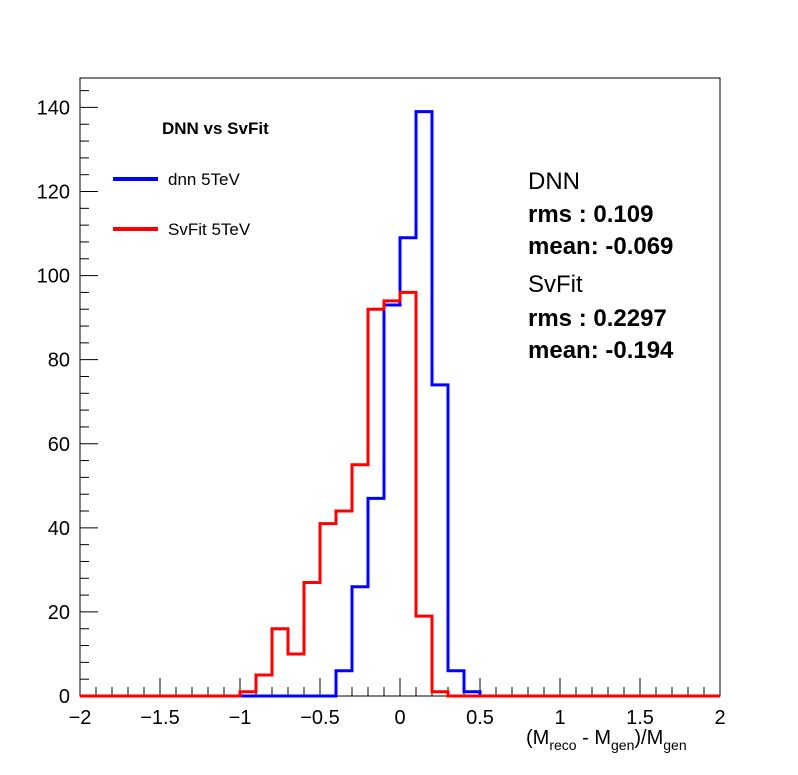 The height and width of the screenshot is (775, 798). What do you see at coordinates (648, 738) in the screenshot?
I see `x-axis-title-part: )/M` at bounding box center [648, 738].